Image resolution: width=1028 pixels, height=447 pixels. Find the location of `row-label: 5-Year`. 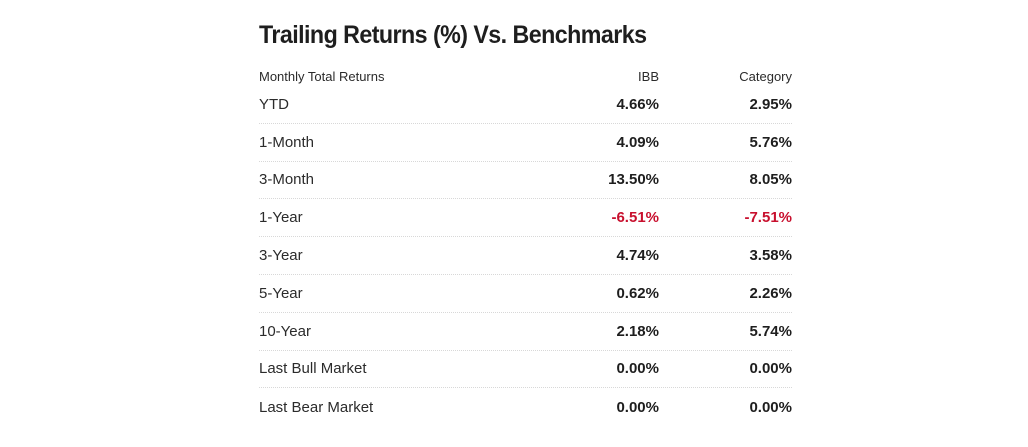

row-label: 5-Year is located at coordinates (281, 293).